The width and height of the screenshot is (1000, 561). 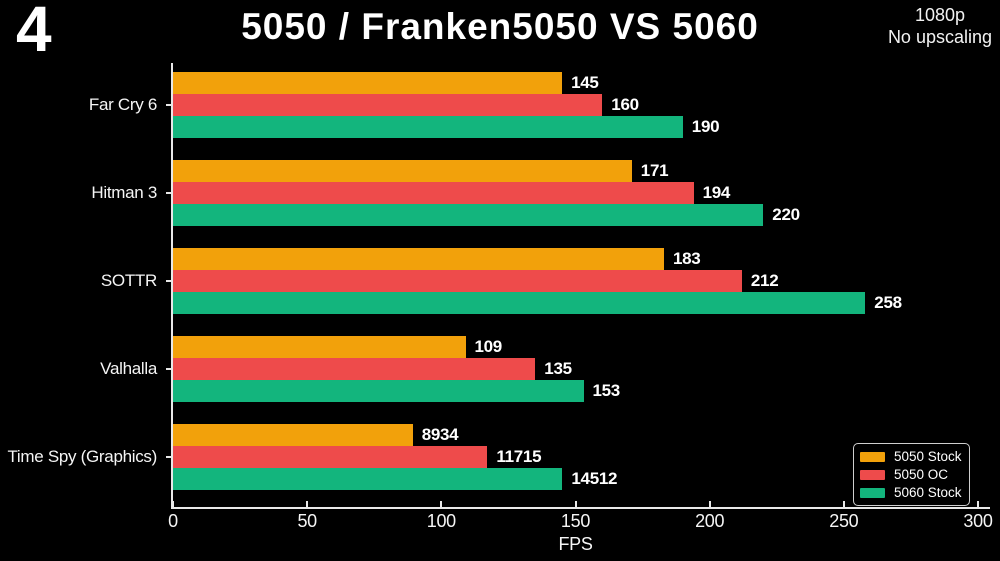 I want to click on bar-value-label: 183, so click(x=687, y=258).